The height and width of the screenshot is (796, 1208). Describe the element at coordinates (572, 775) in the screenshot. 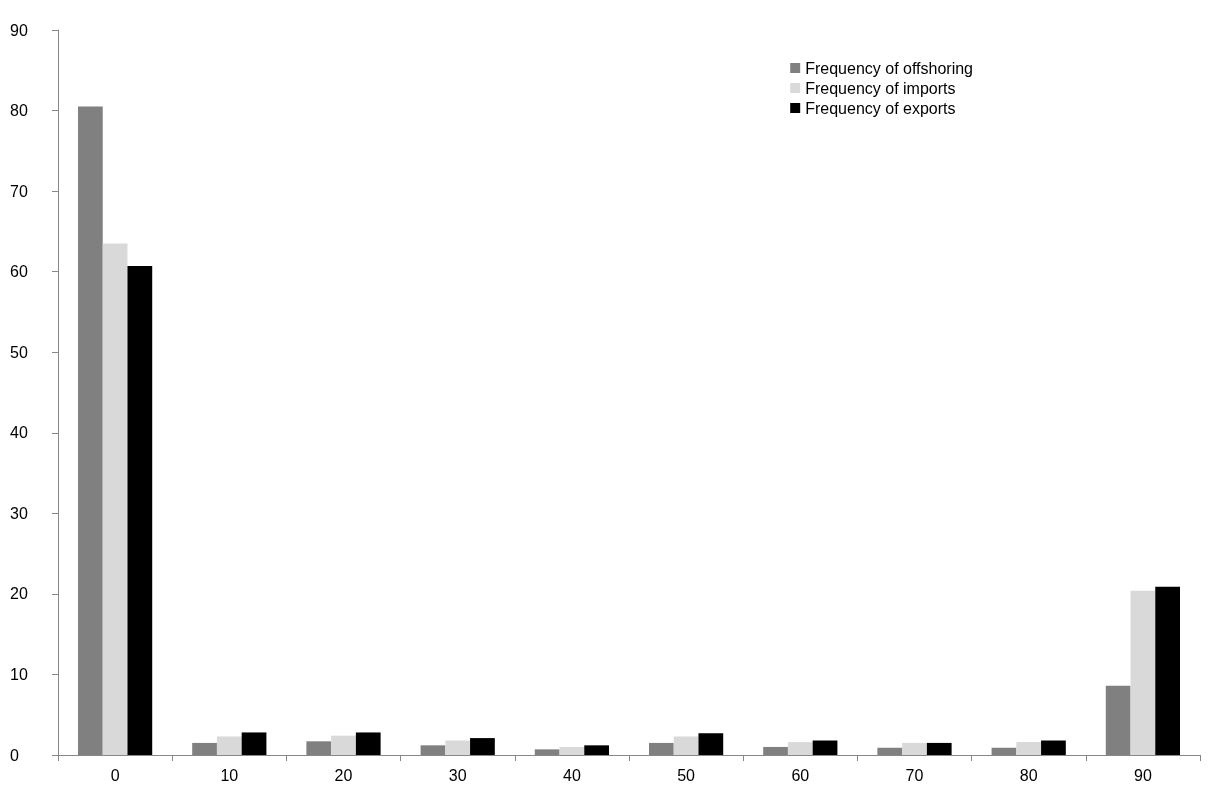

I see `x-tick-label: 40` at that location.